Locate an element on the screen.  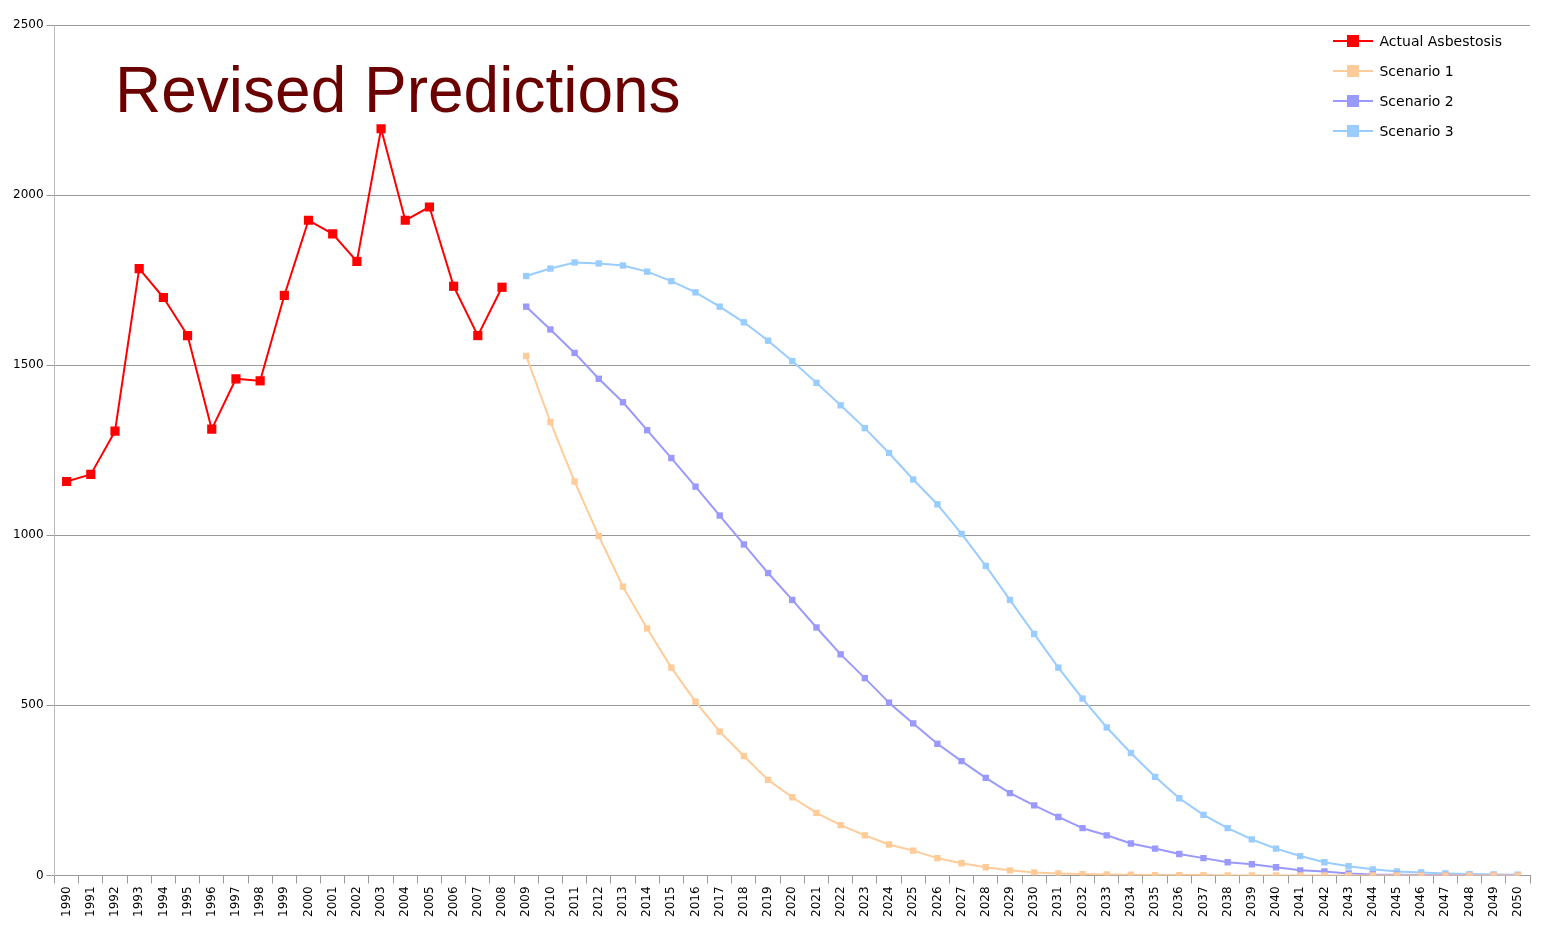
x-tick-label: 2017 is located at coordinates (718, 902).